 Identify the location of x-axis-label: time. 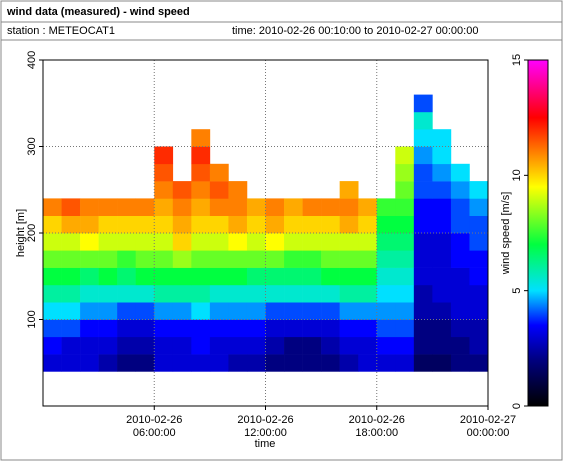
(265, 444).